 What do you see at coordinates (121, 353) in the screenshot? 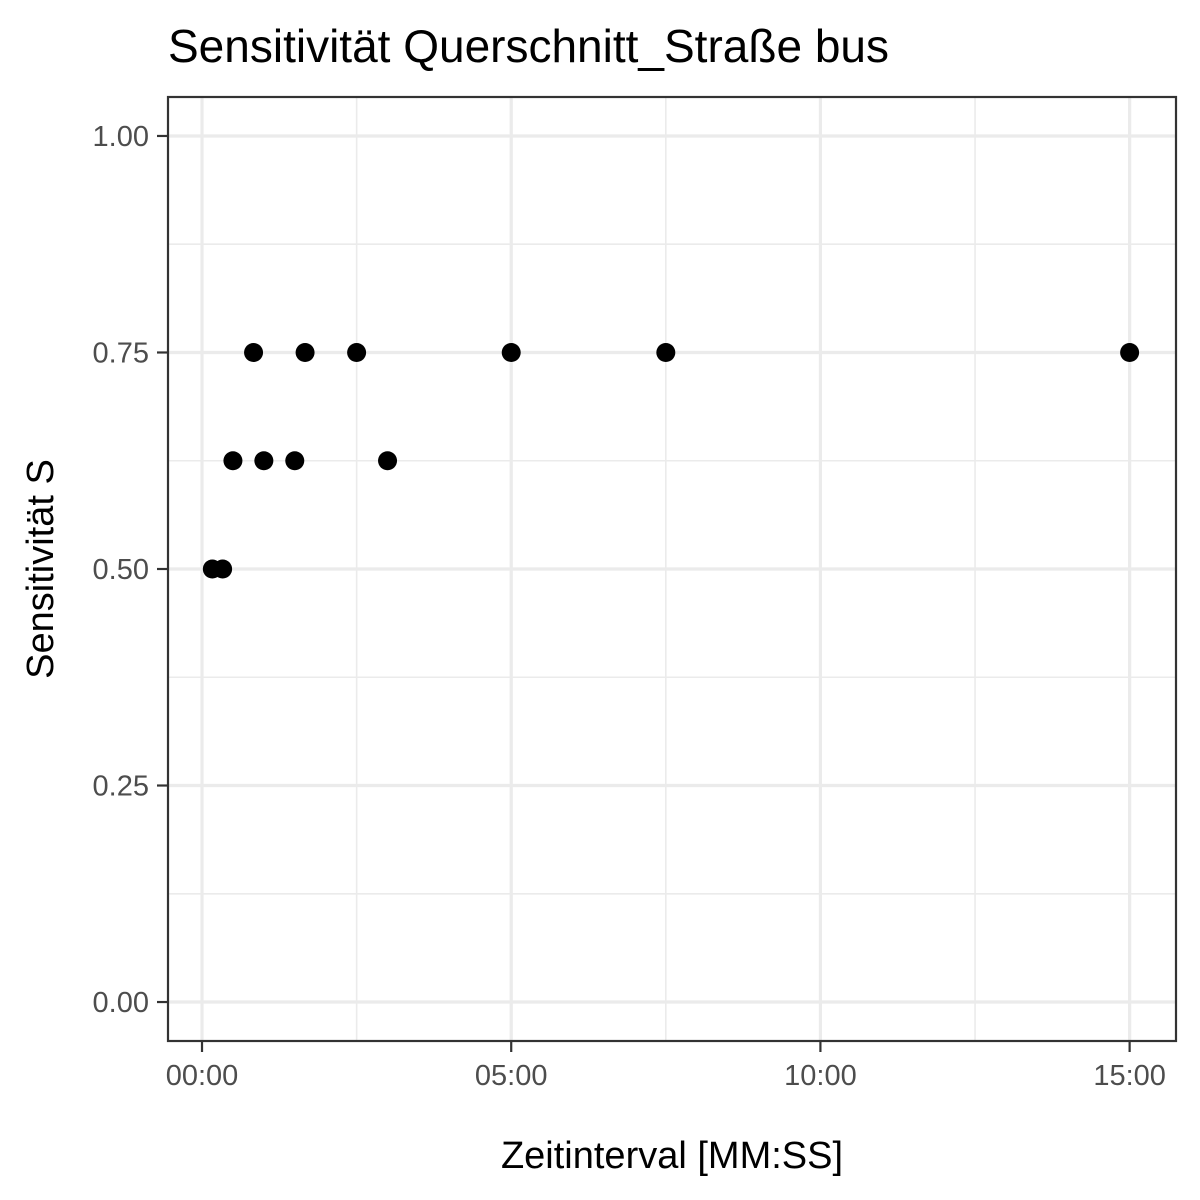
I see `y-tick-label: 0.75` at bounding box center [121, 353].